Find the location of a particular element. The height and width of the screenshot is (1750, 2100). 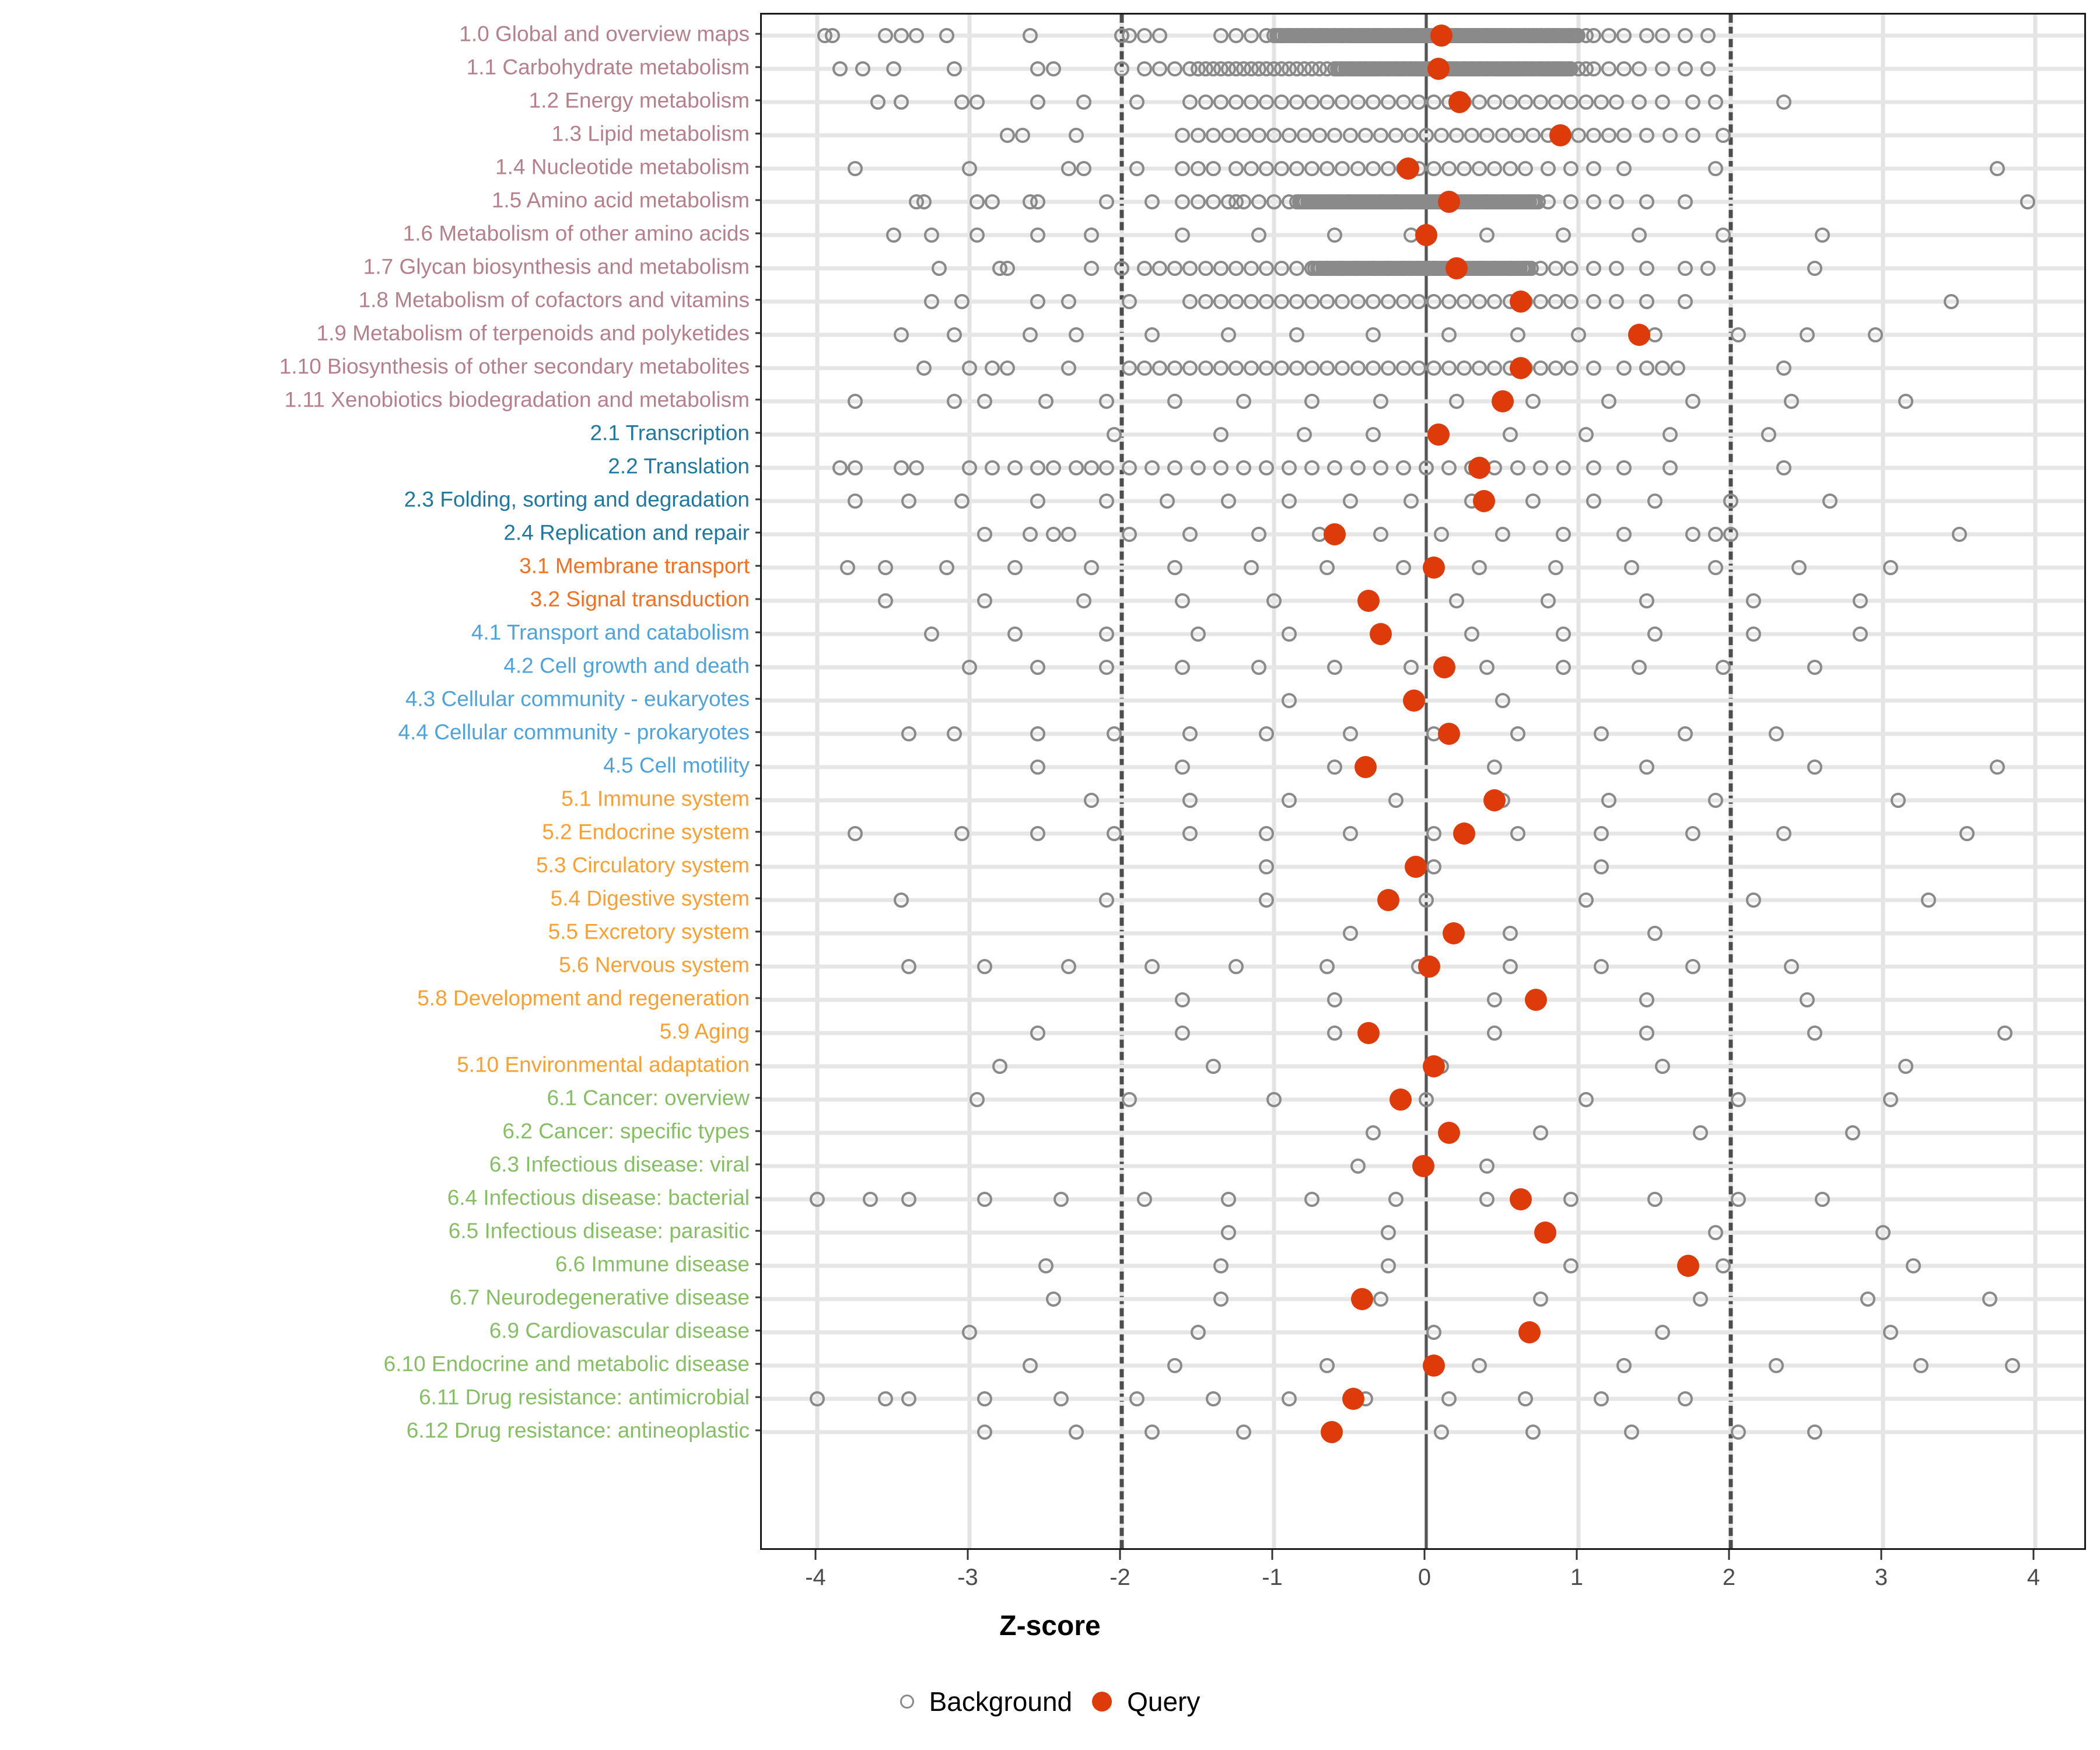

x-axis-tick-label: -1 is located at coordinates (1272, 1577).